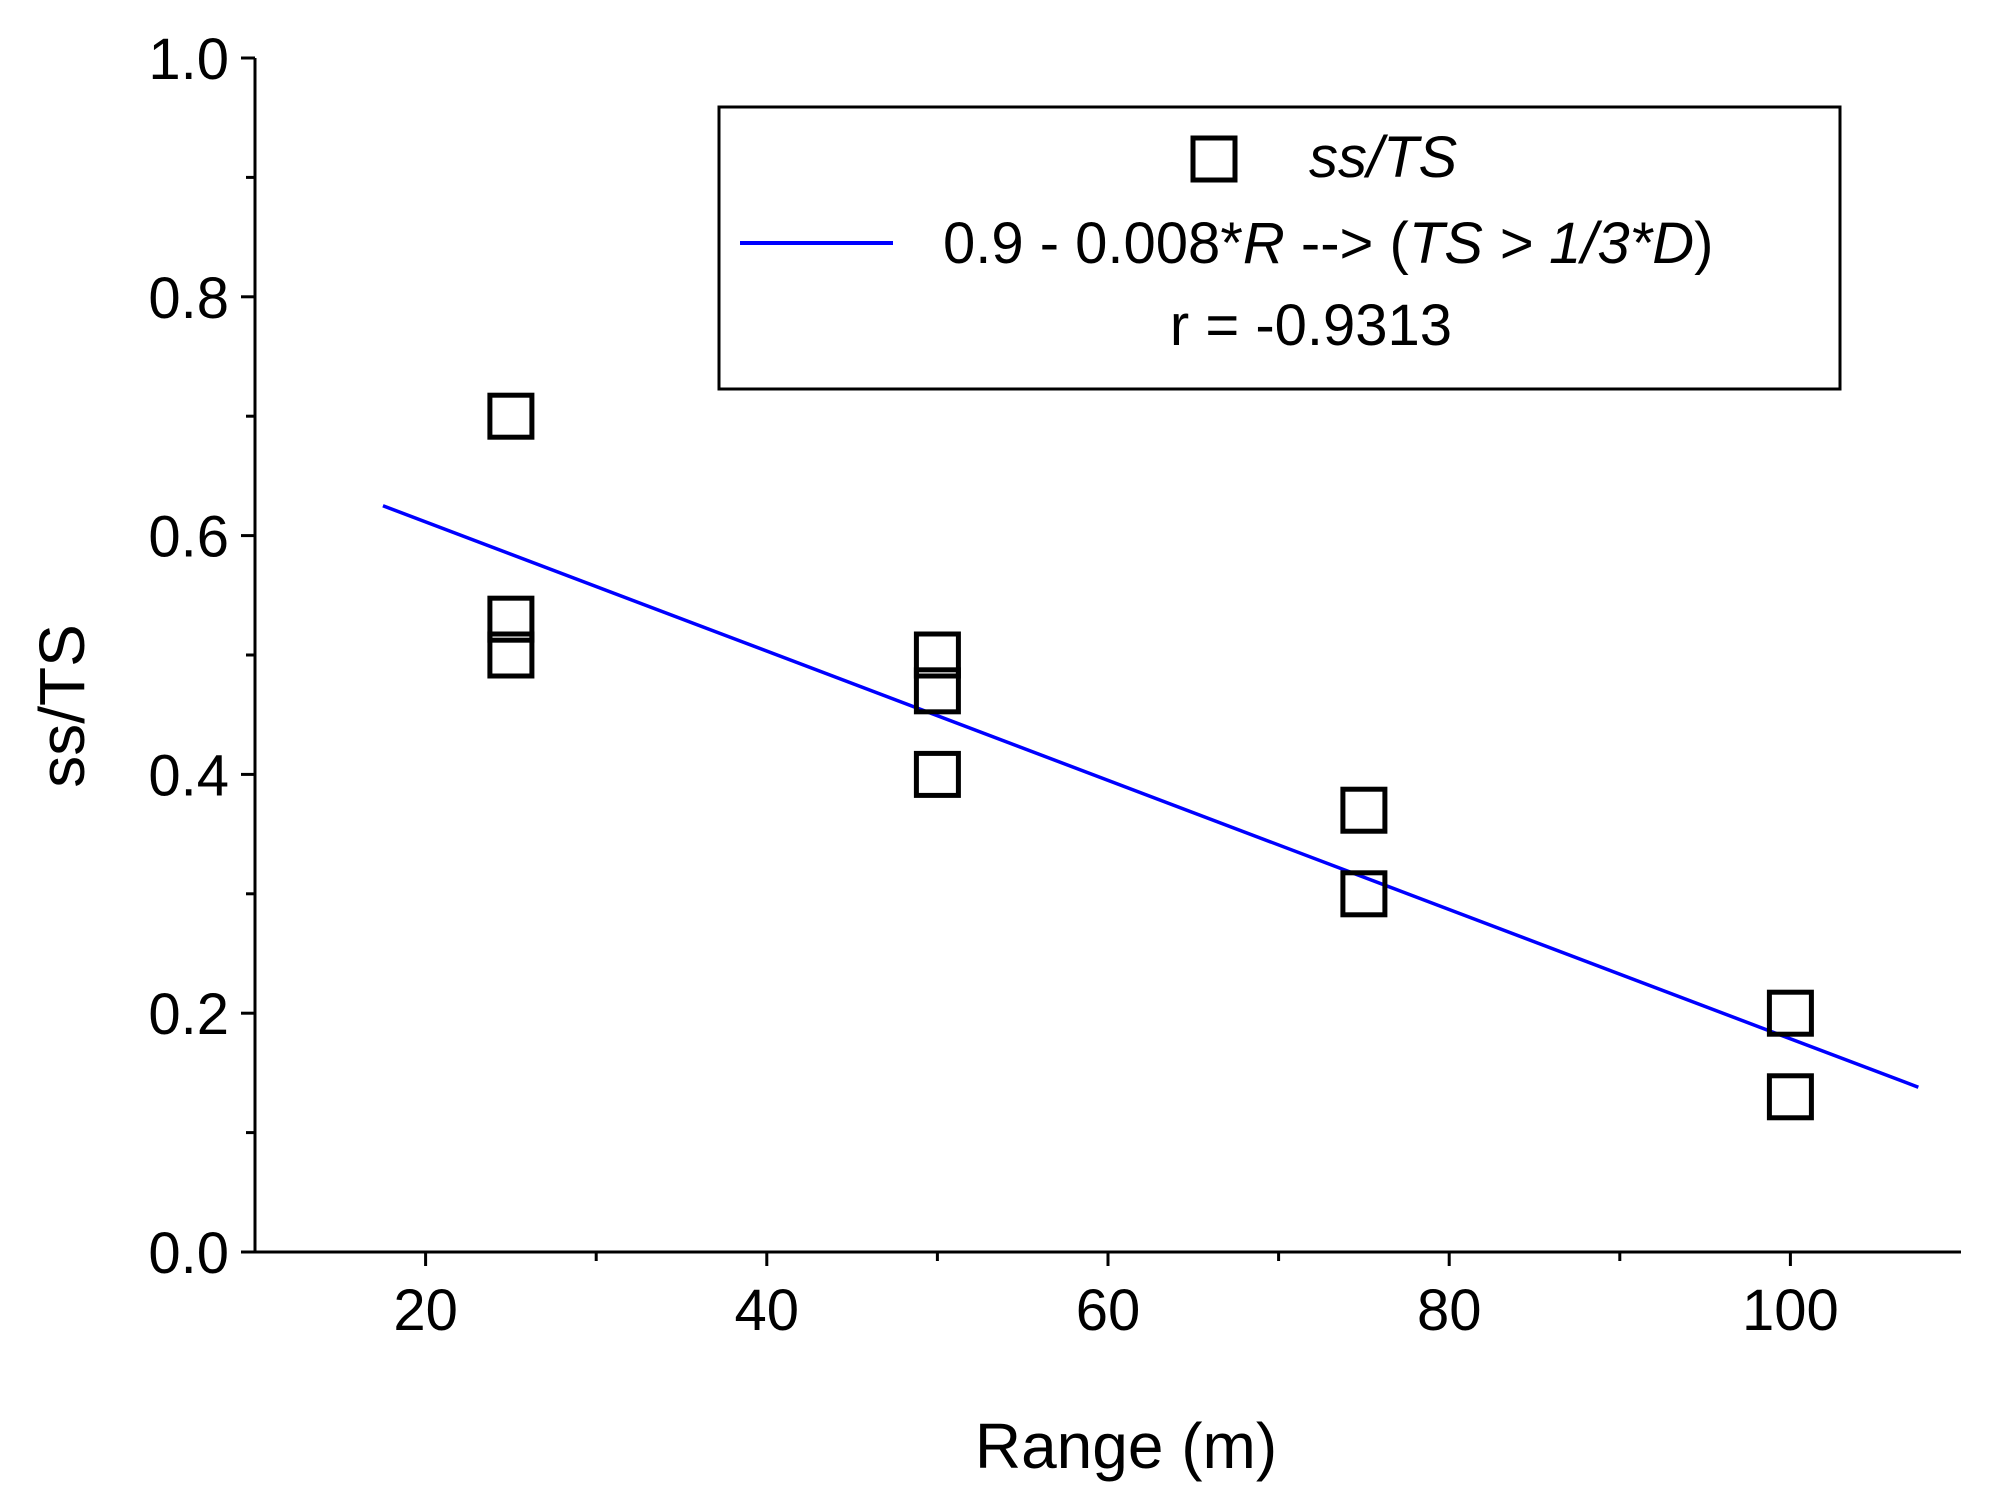 The height and width of the screenshot is (1491, 1989). What do you see at coordinates (1126, 1446) in the screenshot?
I see `x-axis-title: Range (m)` at bounding box center [1126, 1446].